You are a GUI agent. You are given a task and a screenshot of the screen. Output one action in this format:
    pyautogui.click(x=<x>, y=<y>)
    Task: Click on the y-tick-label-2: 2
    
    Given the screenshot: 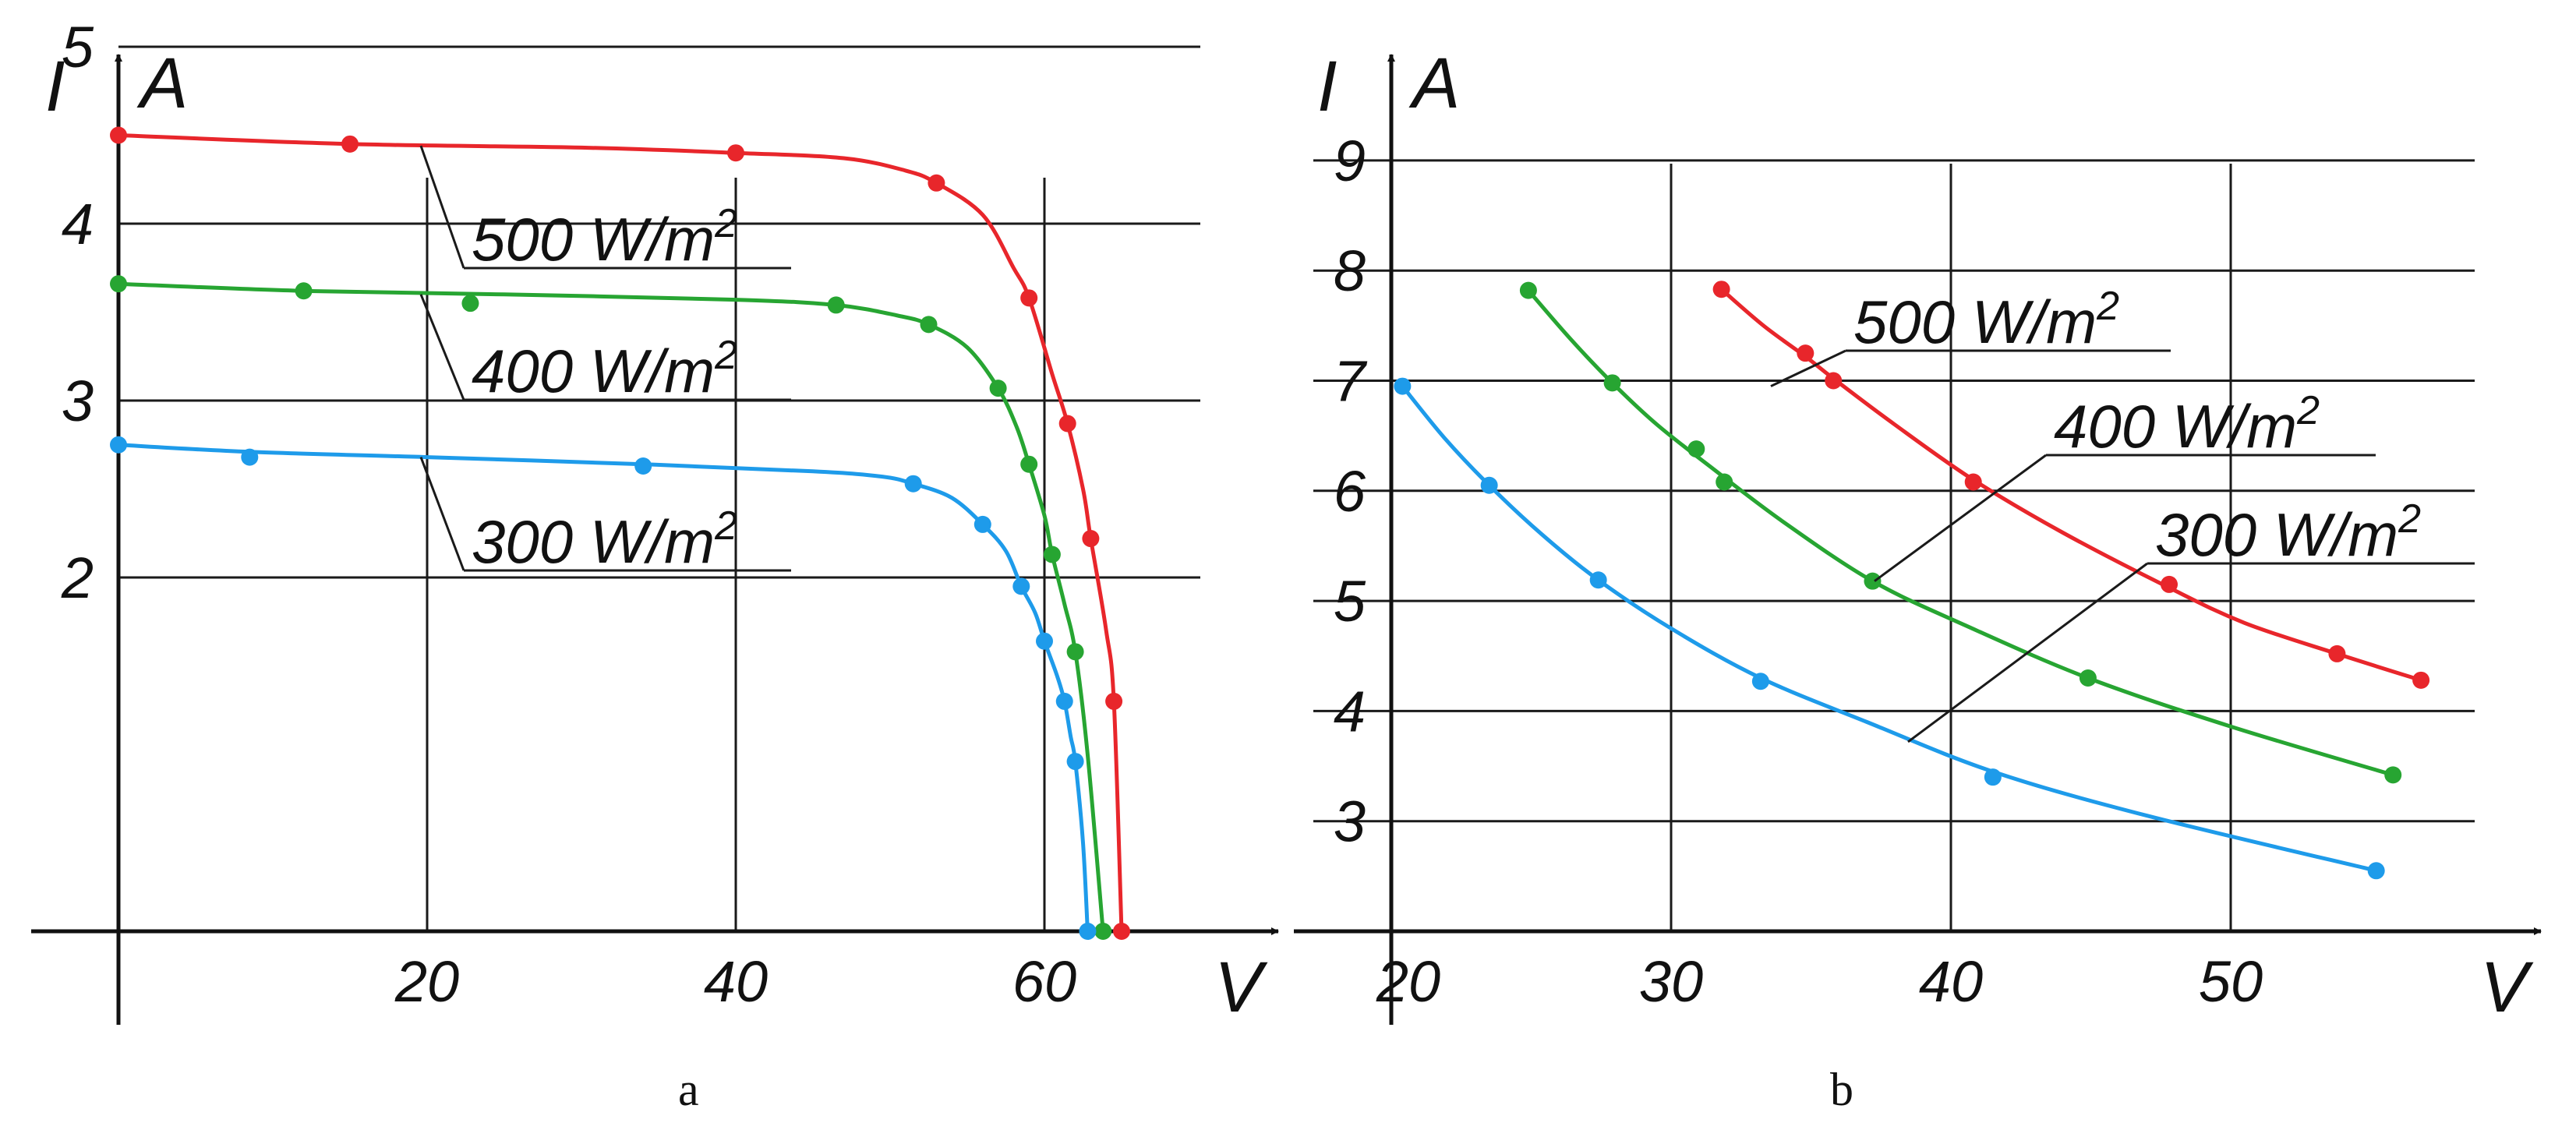 What is the action you would take?
    pyautogui.click(x=77, y=578)
    